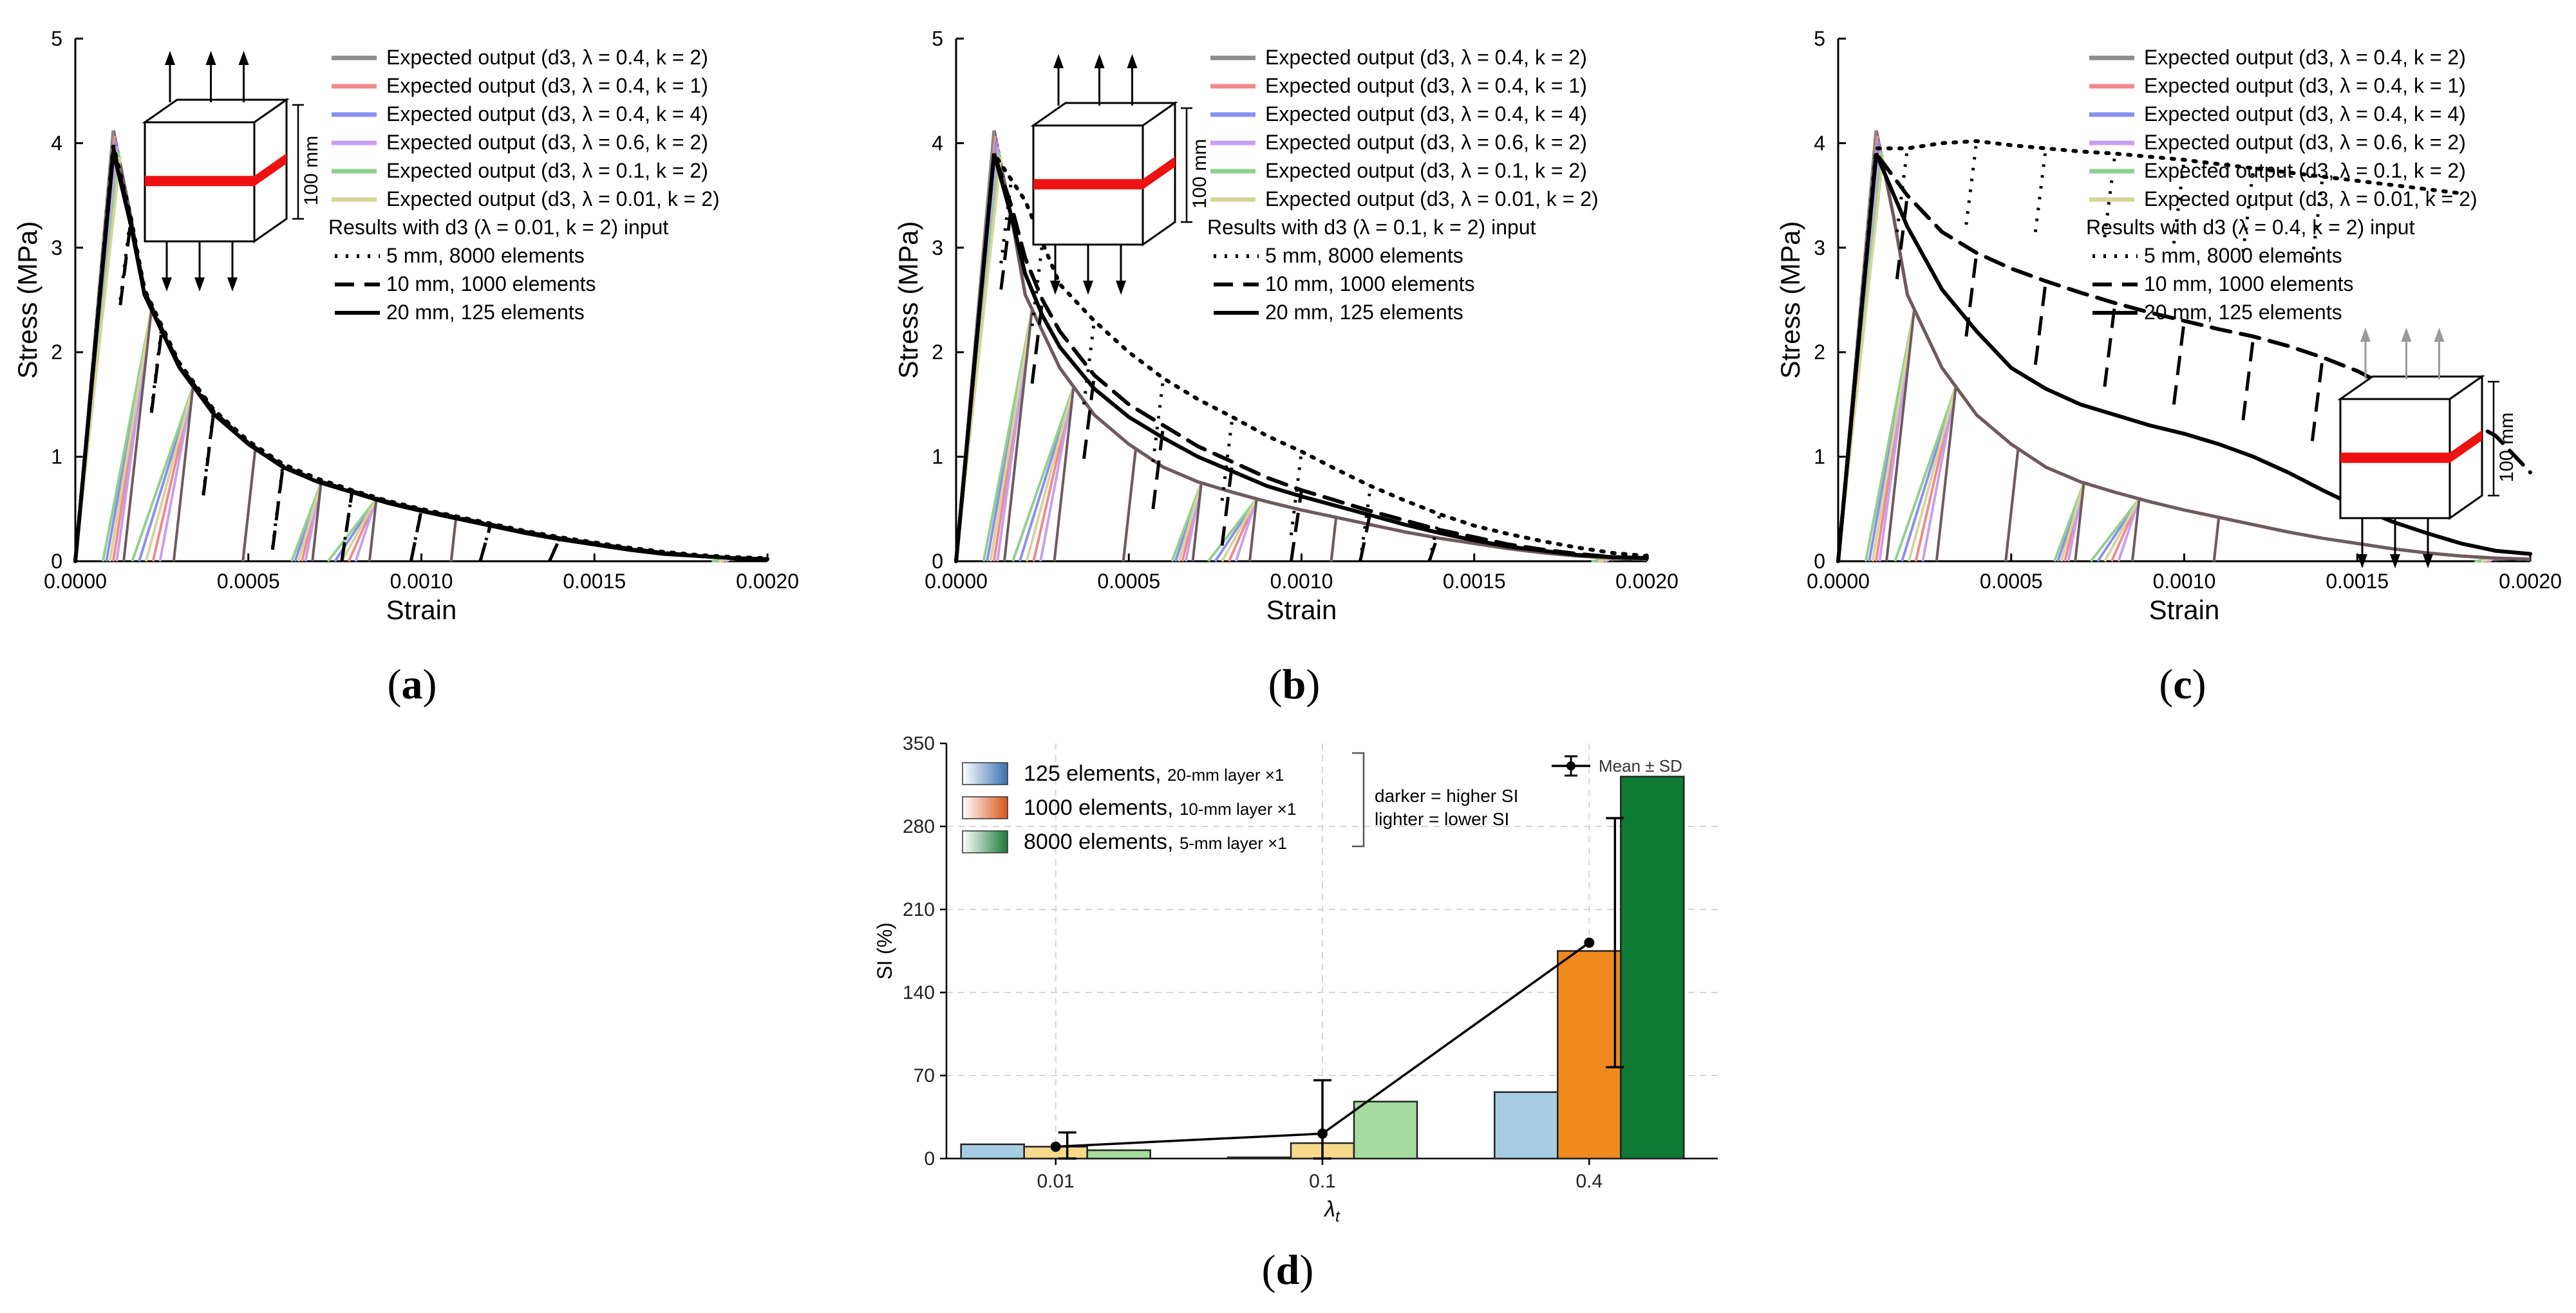 The height and width of the screenshot is (1313, 2576). Describe the element at coordinates (412, 685) in the screenshot. I see `panel-label: (a)` at that location.